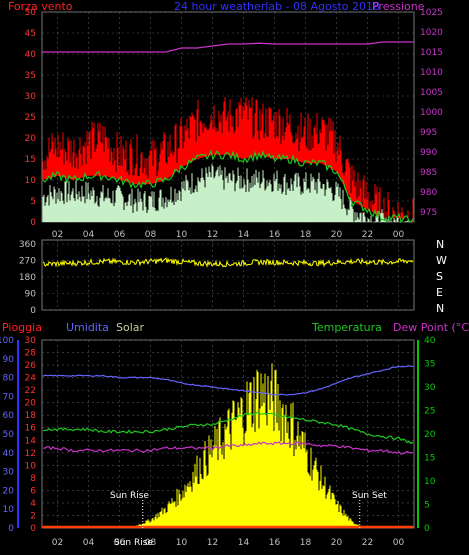 Image resolution: width=469 pixels, height=555 pixels. Describe the element at coordinates (9, 397) in the screenshot. I see `humidity-tick-label: 70` at that location.